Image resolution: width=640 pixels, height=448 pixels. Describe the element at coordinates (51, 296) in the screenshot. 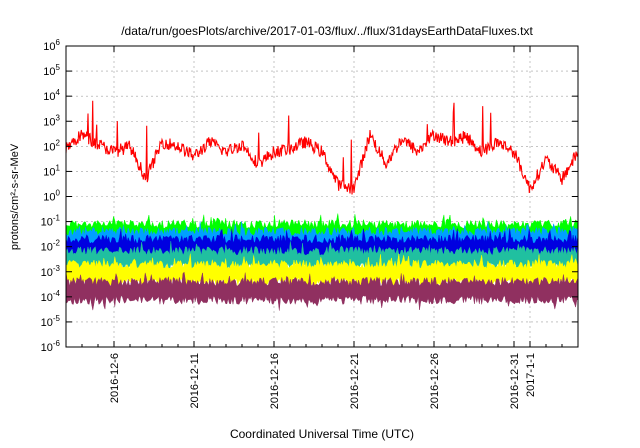

I see `y-tick-label: 10⁻⁴` at that location.